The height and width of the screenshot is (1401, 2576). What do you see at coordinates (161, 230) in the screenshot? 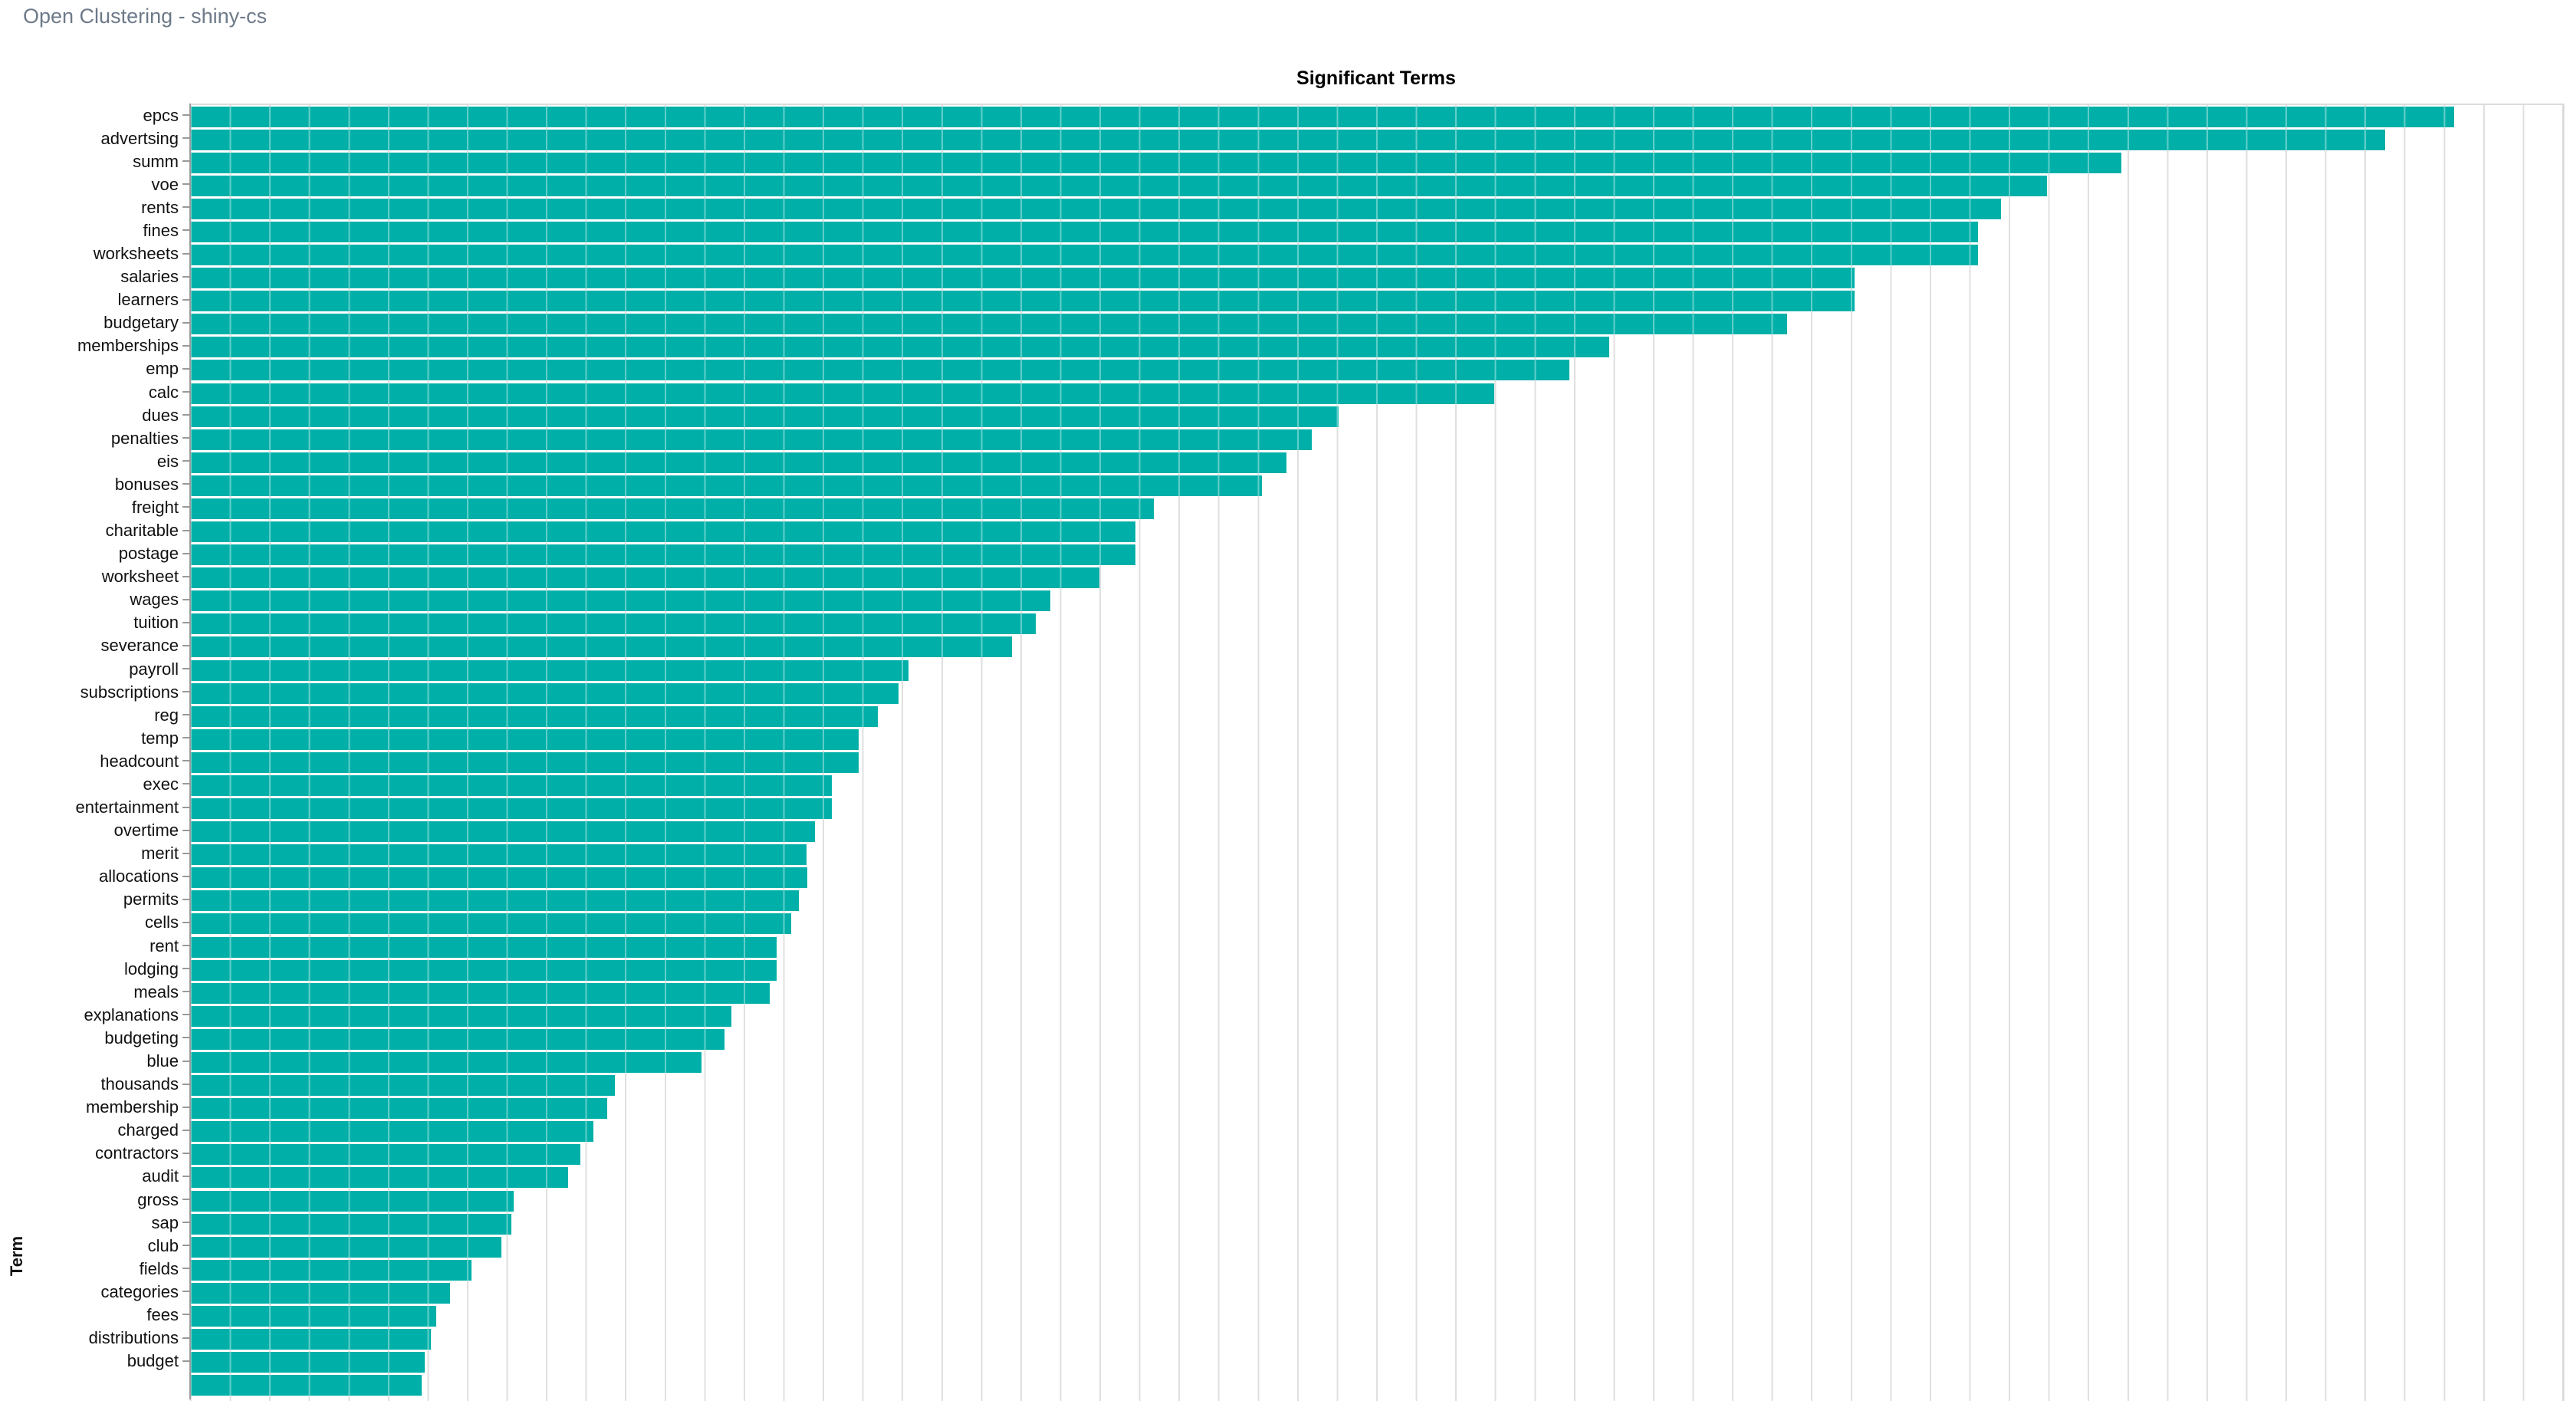
I see `y-tick-label-fines: fines` at bounding box center [161, 230].